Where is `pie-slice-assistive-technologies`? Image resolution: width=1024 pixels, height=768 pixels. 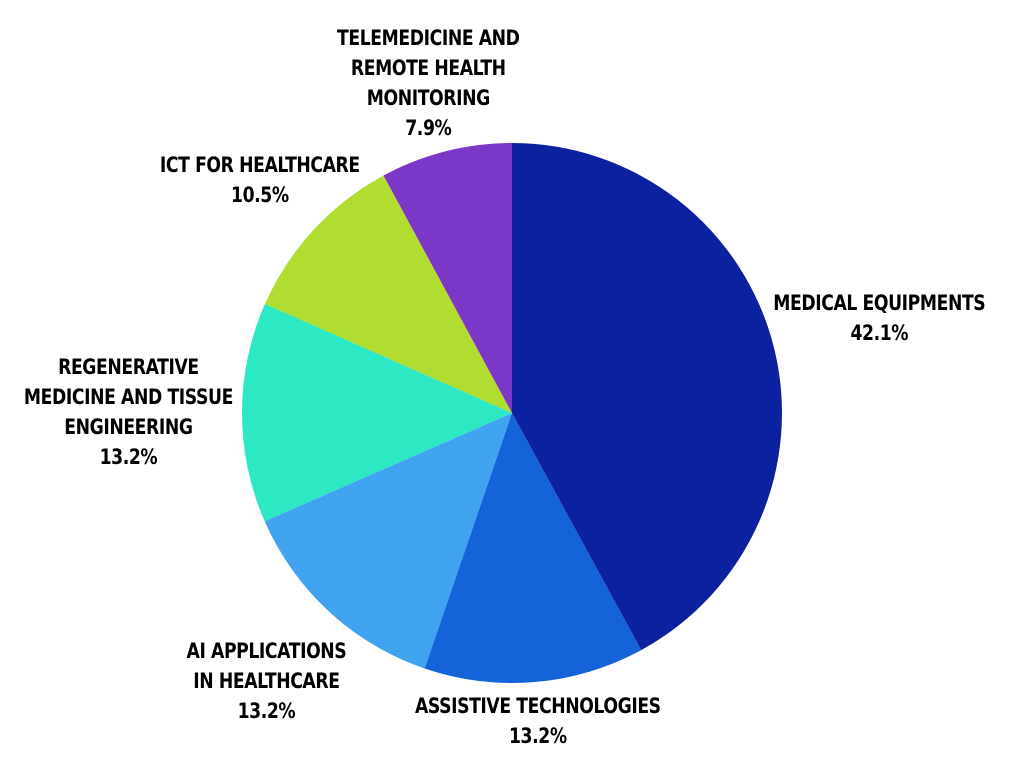
pie-slice-assistive-technologies is located at coordinates (533, 548).